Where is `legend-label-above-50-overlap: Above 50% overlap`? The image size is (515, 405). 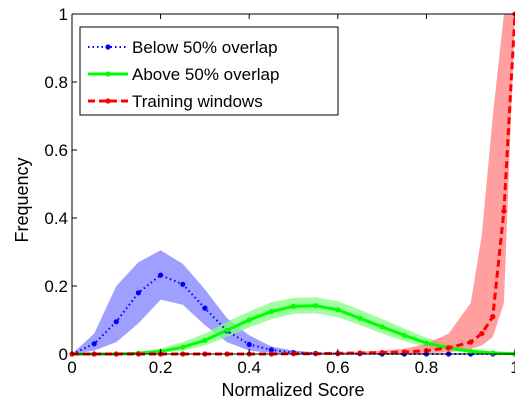
legend-label-above-50-overlap: Above 50% overlap is located at coordinates (205, 74).